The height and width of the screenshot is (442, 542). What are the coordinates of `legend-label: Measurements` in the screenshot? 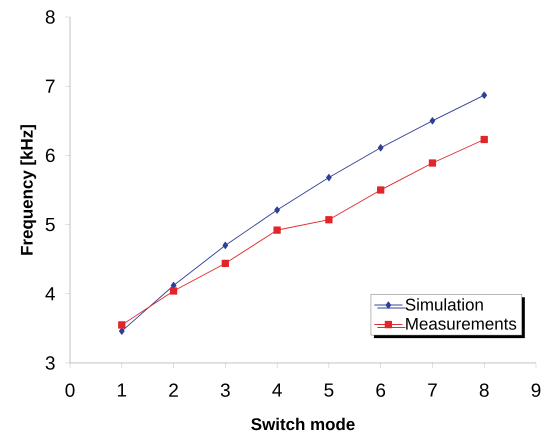 It's located at (461, 324).